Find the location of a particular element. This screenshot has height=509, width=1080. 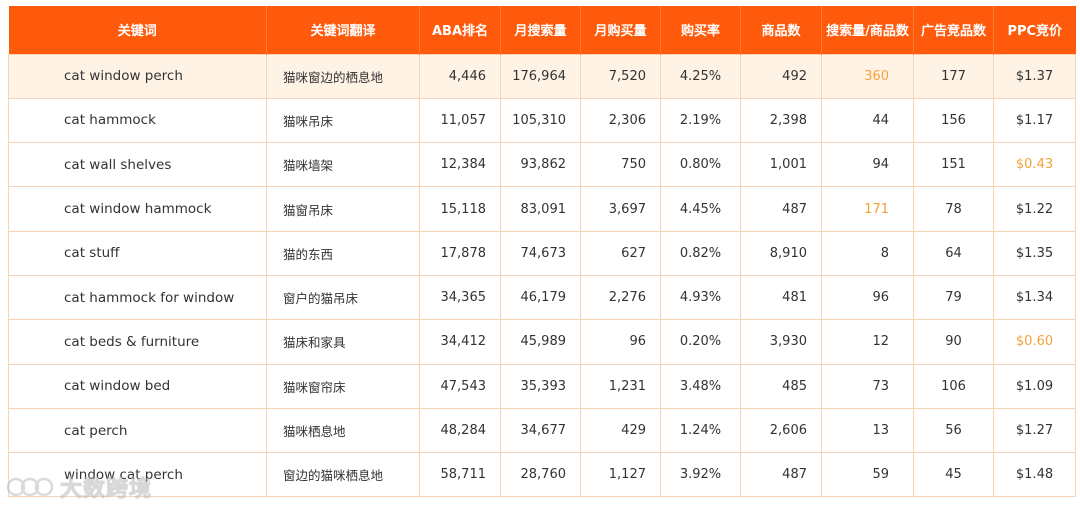

cell-product-count: 2,606 is located at coordinates (781, 430).